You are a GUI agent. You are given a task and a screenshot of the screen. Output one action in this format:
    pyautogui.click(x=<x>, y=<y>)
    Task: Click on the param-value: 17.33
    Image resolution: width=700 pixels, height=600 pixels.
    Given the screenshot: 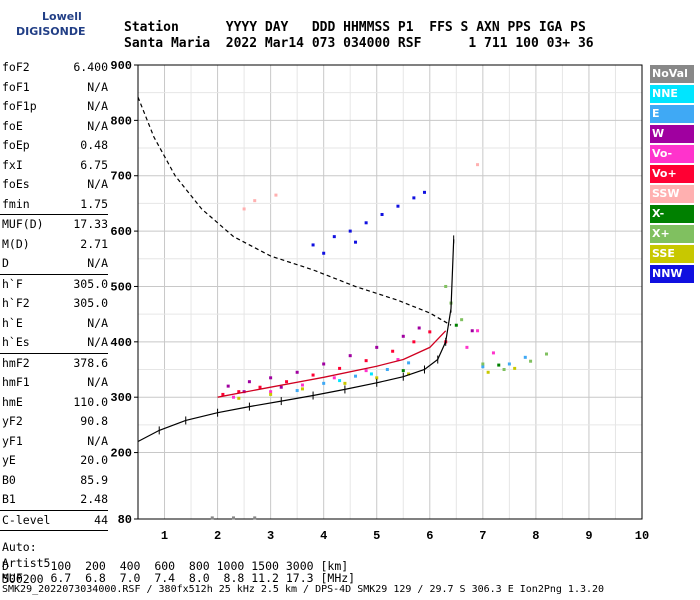 What is the action you would take?
    pyautogui.click(x=90, y=224)
    